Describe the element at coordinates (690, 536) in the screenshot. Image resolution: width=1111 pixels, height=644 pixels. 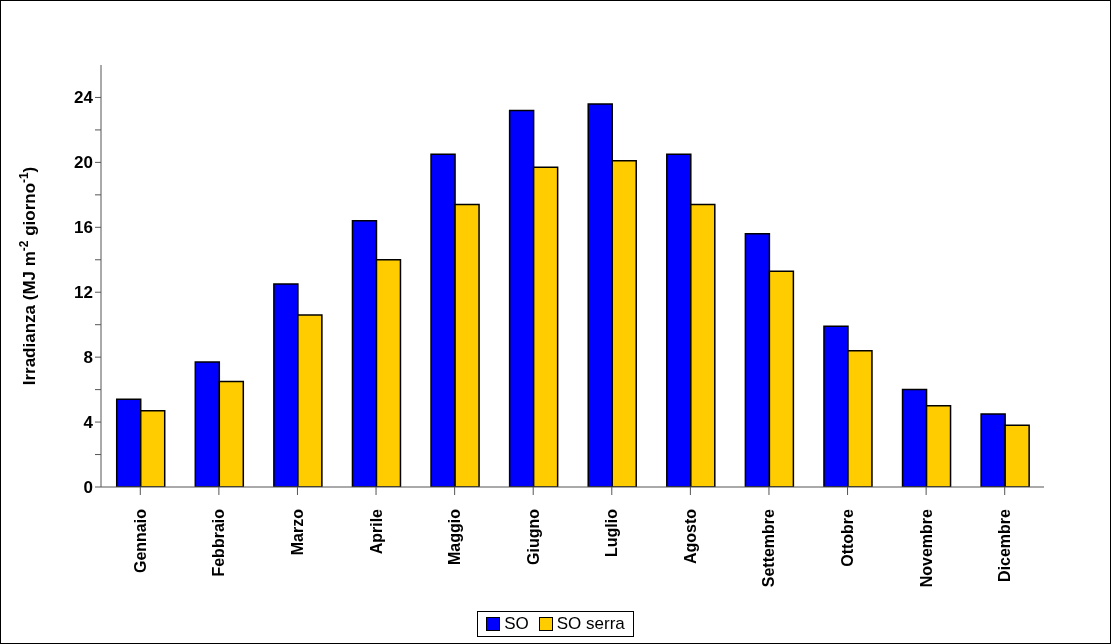
I see `x-tick-label: Agosto` at that location.